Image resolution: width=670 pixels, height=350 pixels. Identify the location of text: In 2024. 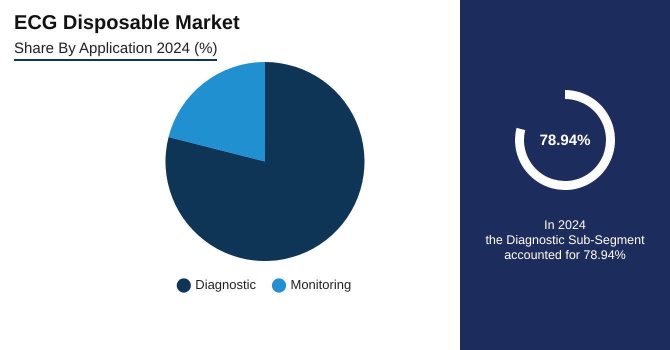
(565, 225).